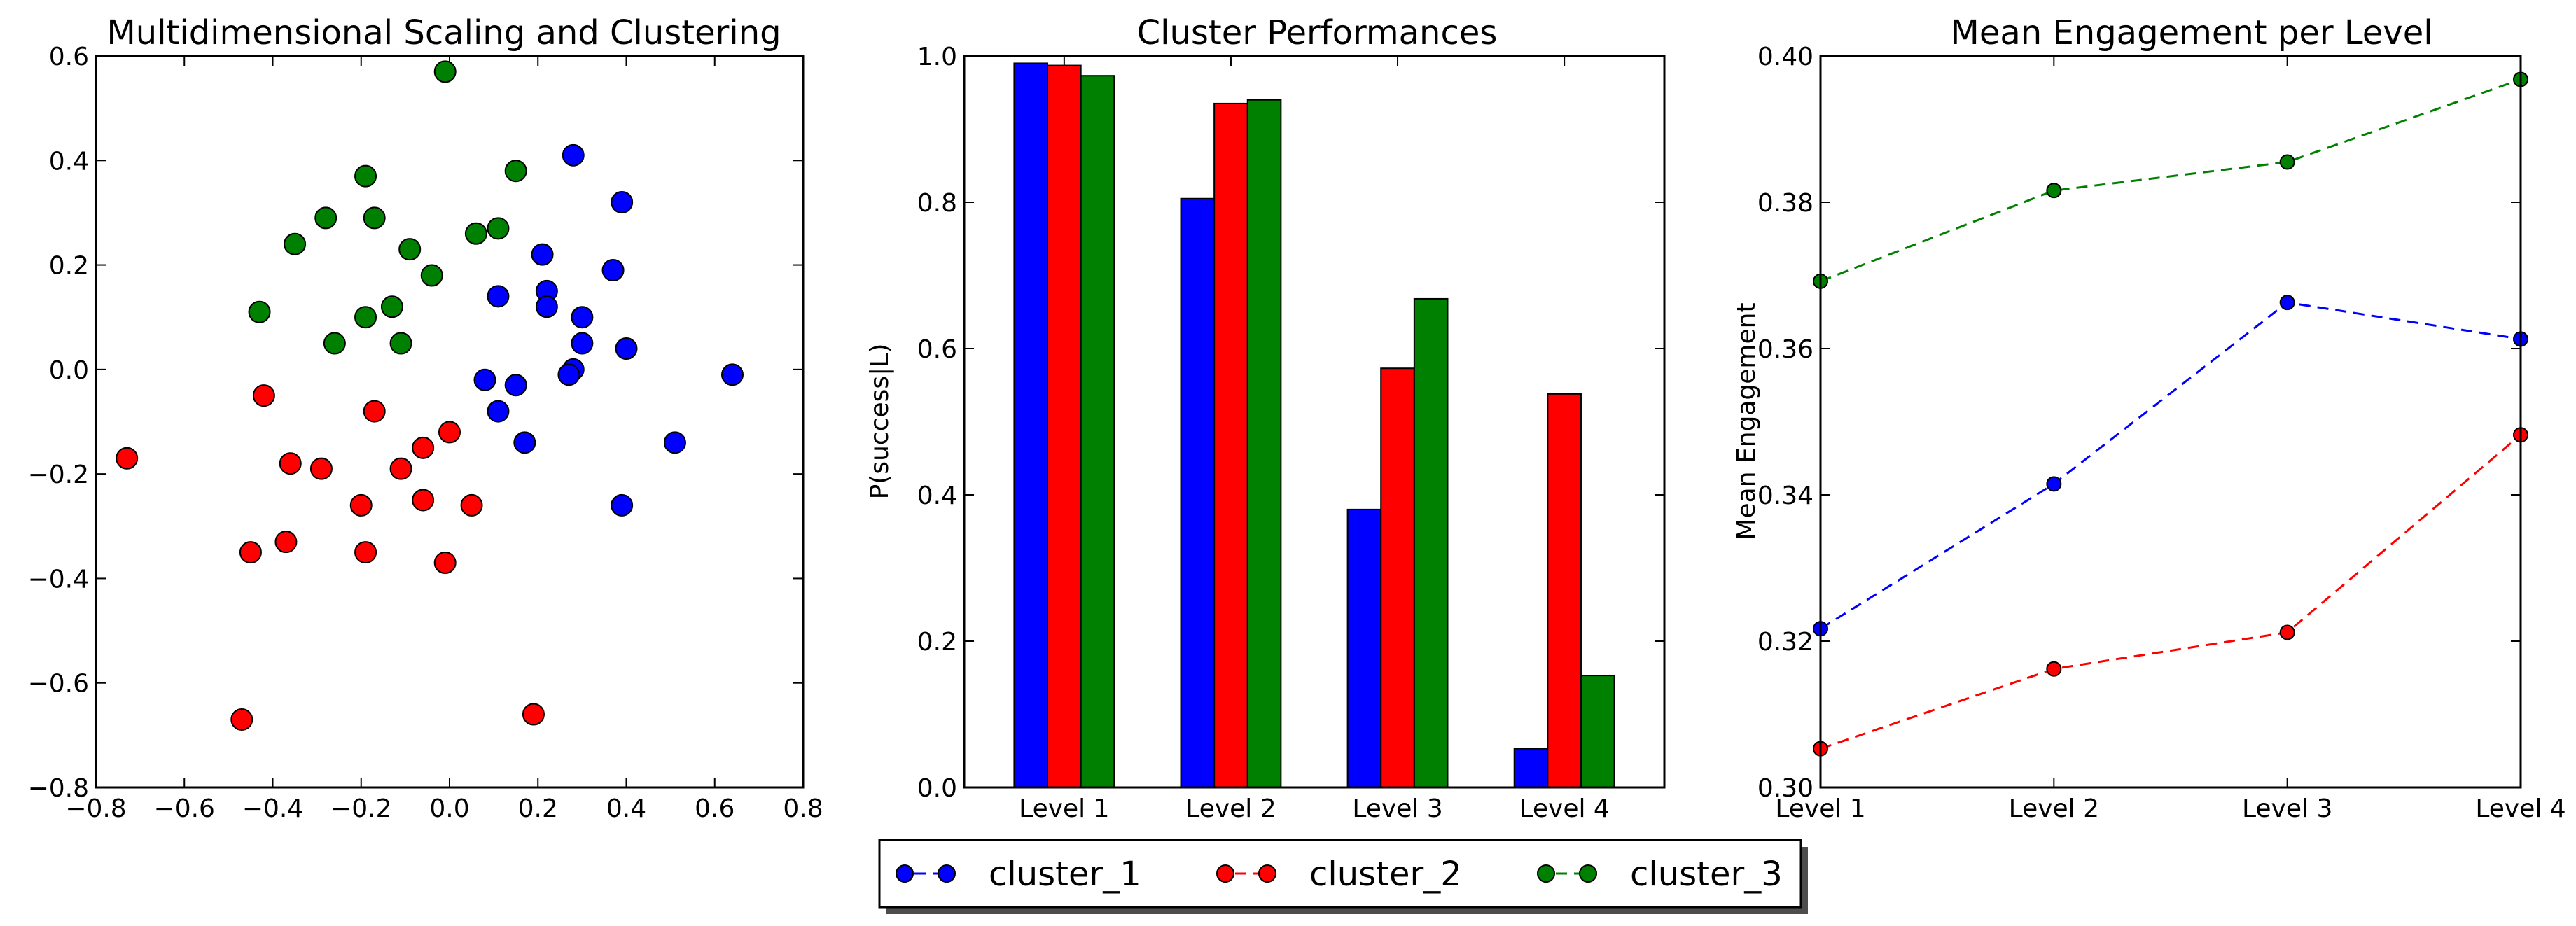 This screenshot has height=926, width=2576. Describe the element at coordinates (449, 808) in the screenshot. I see `mds-xtick-label: 0.0` at that location.